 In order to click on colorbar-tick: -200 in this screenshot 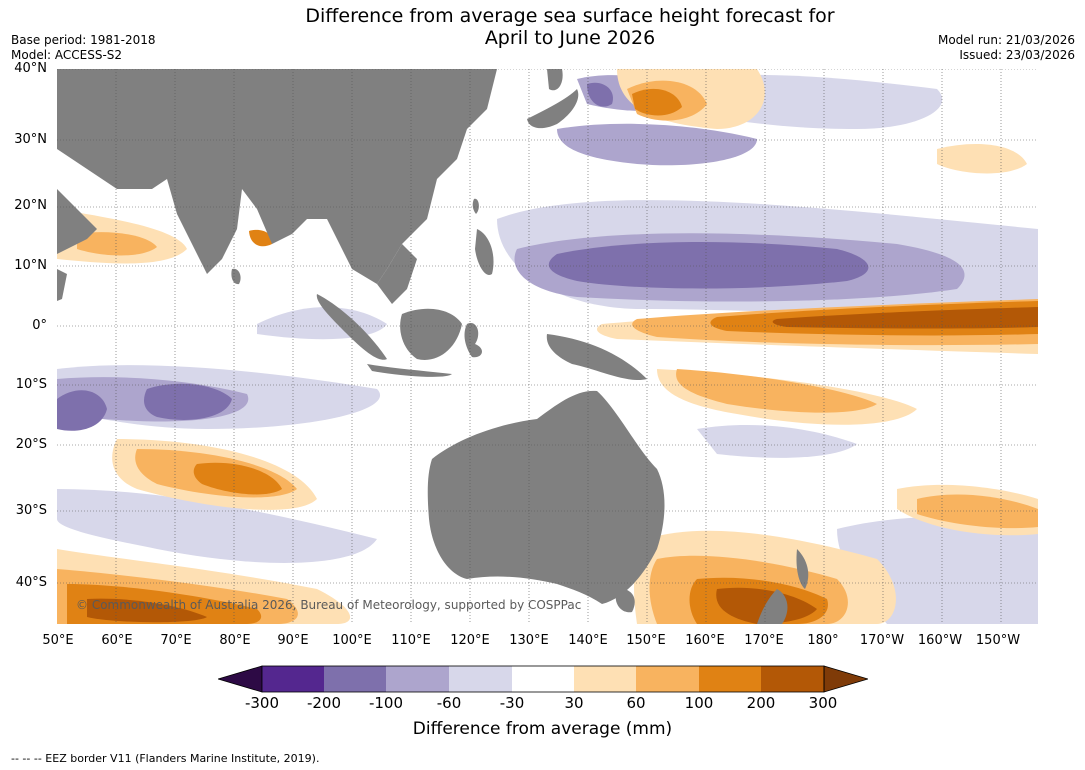, I will do `click(324, 703)`.